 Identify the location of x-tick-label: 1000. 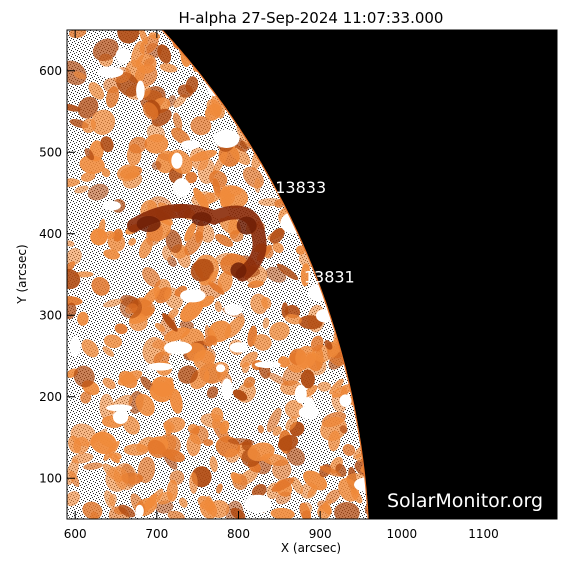
(402, 534).